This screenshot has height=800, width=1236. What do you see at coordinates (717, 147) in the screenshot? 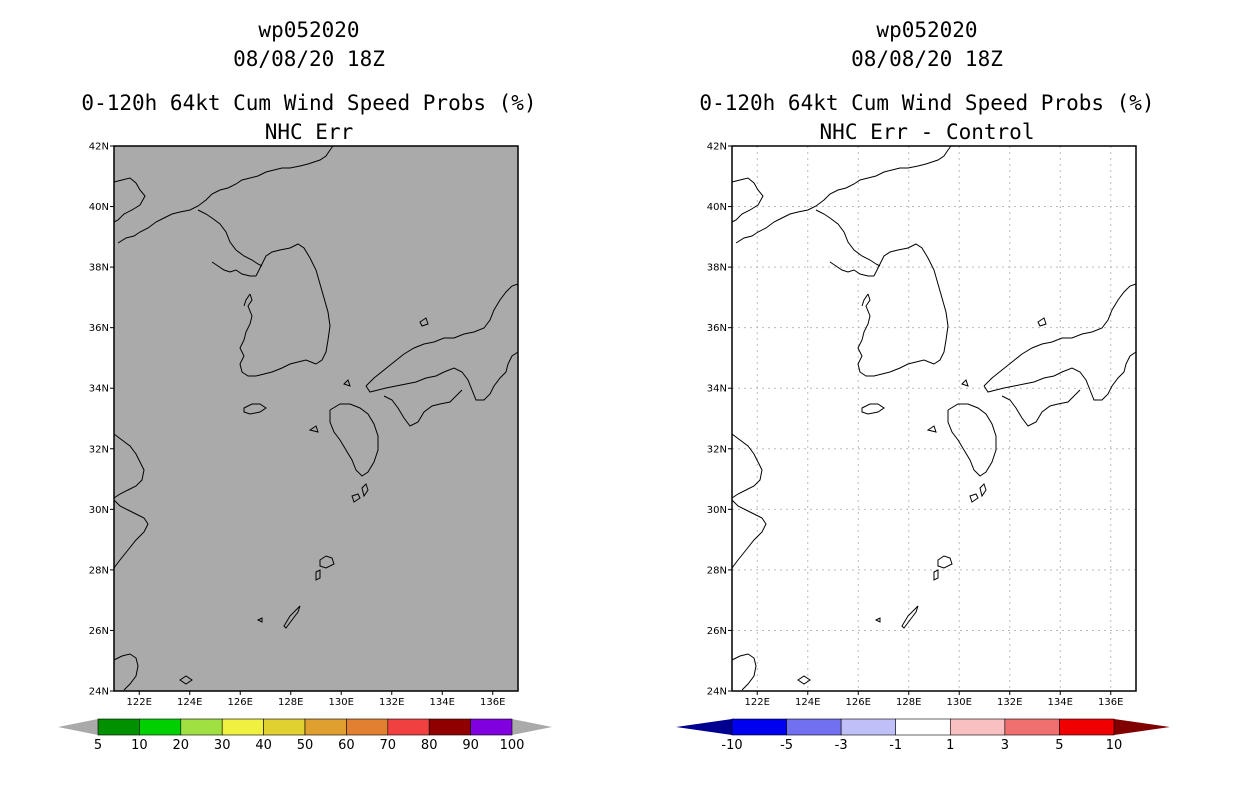
I see `lat-label: 42N` at bounding box center [717, 147].